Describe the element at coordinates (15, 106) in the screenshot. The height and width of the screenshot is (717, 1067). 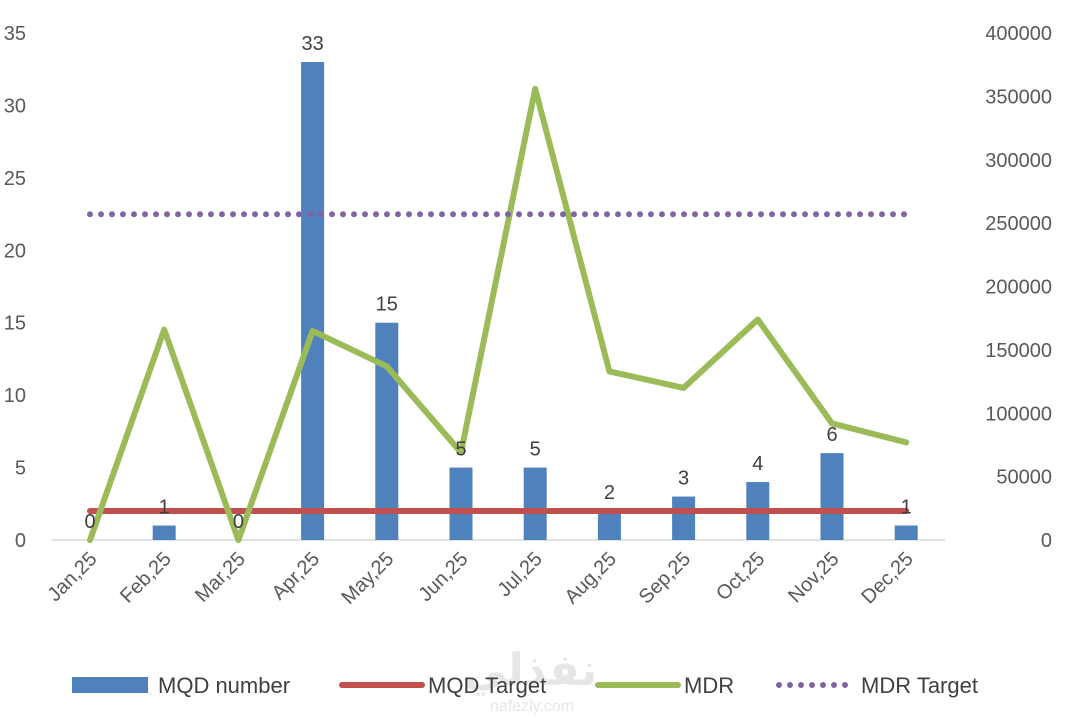
I see `left-tick-label: 30` at that location.